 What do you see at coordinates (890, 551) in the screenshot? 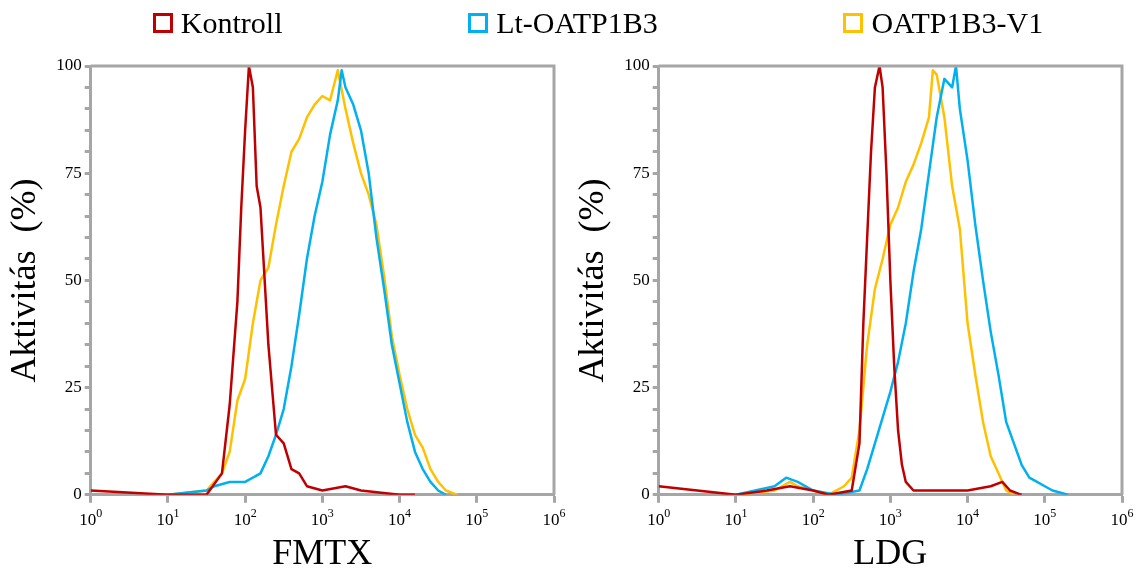
I see `x-axis-title: LDG` at bounding box center [890, 551].